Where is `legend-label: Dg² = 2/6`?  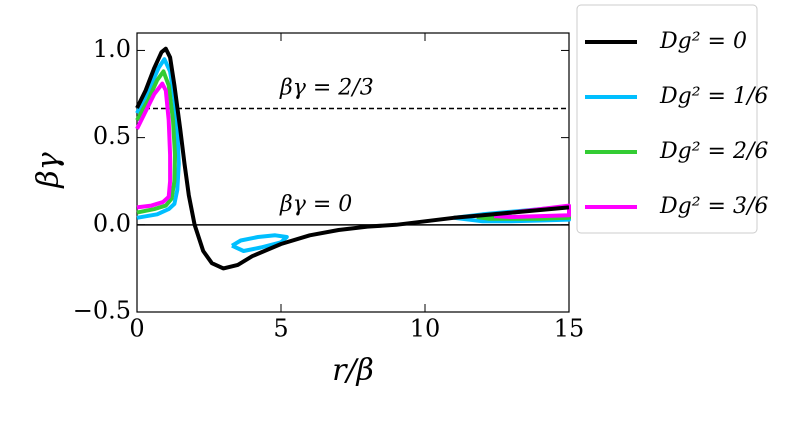 legend-label: Dg² = 2/6 is located at coordinates (713, 151).